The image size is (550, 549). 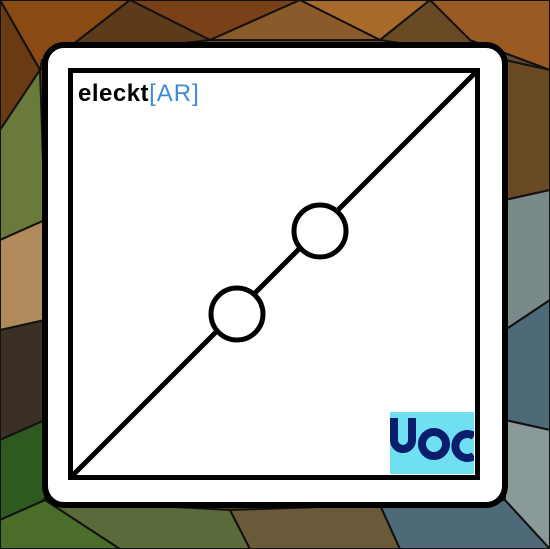 What do you see at coordinates (237, 314) in the screenshot?
I see `node-circle-lower` at bounding box center [237, 314].